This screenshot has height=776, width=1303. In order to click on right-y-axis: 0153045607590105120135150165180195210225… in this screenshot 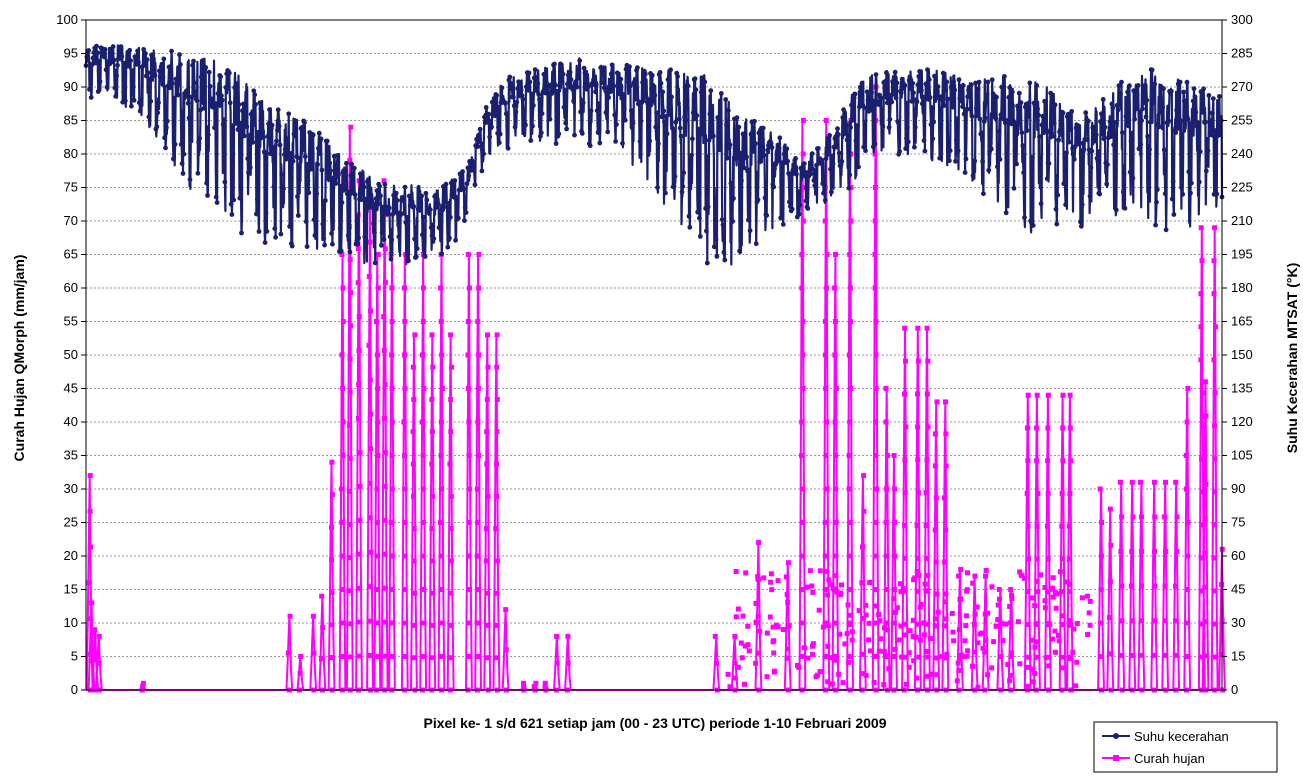, I will do `click(1237, 354)`.